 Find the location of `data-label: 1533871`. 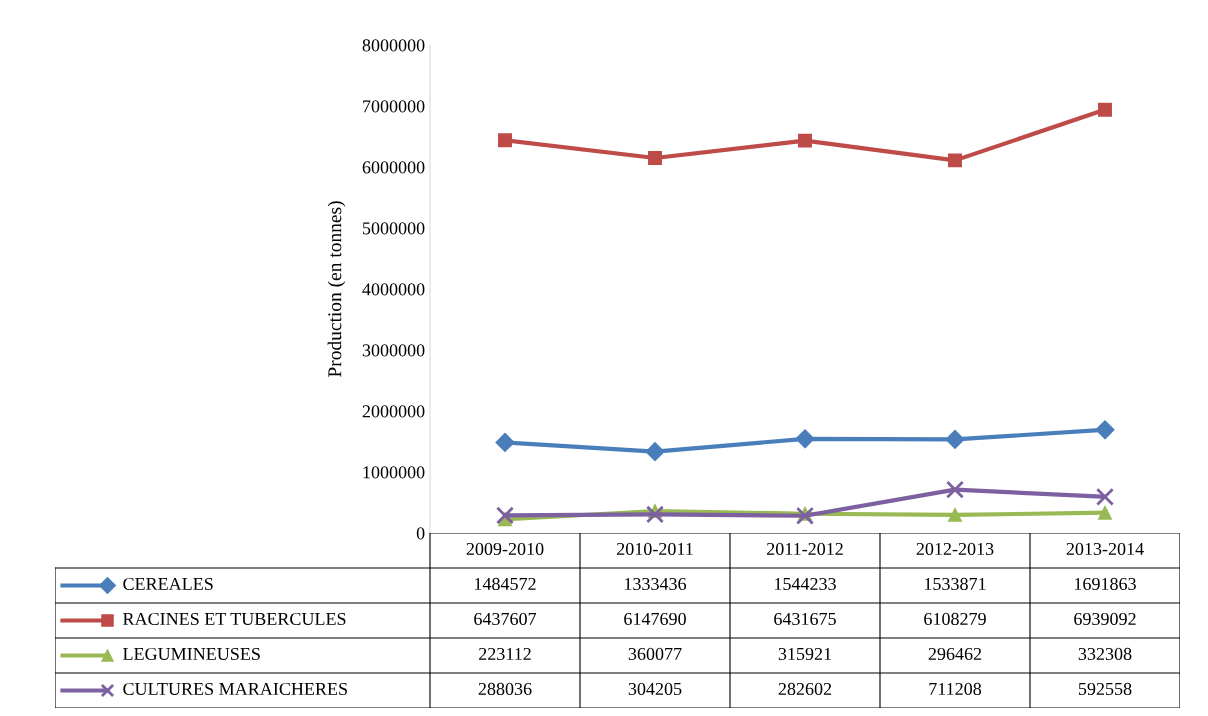

data-label: 1533871 is located at coordinates (955, 584).